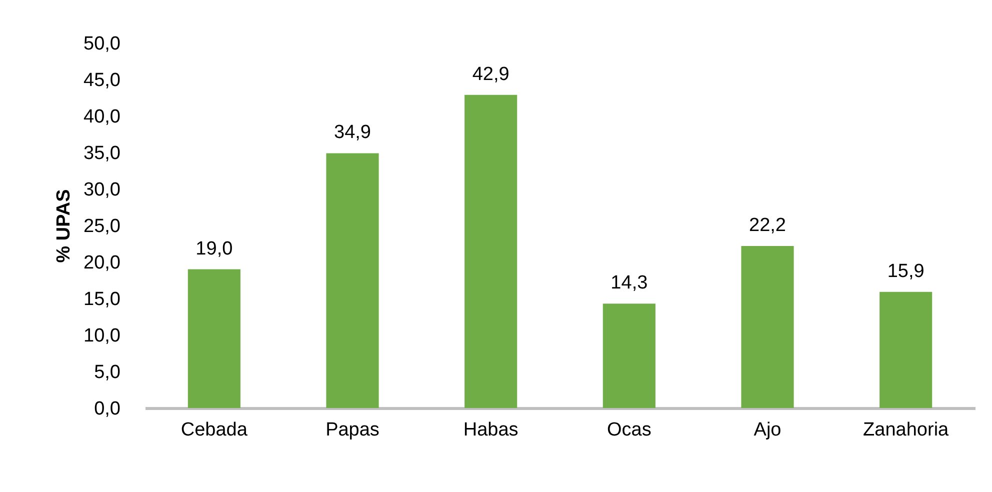 Image resolution: width=992 pixels, height=492 pixels. Describe the element at coordinates (906, 430) in the screenshot. I see `x-tick-label: Zanahoria` at that location.